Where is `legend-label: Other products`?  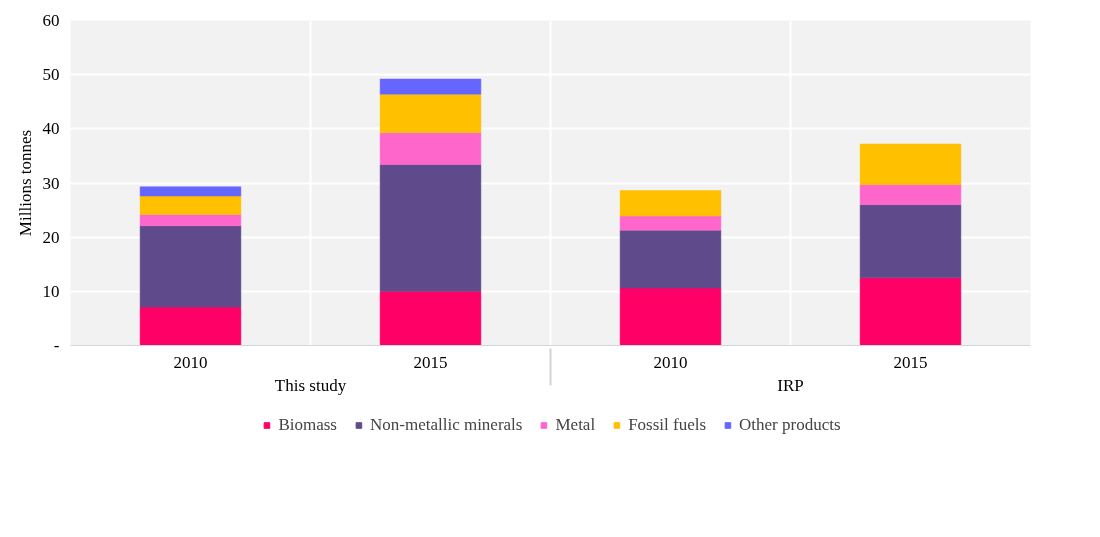 legend-label: Other products is located at coordinates (790, 425).